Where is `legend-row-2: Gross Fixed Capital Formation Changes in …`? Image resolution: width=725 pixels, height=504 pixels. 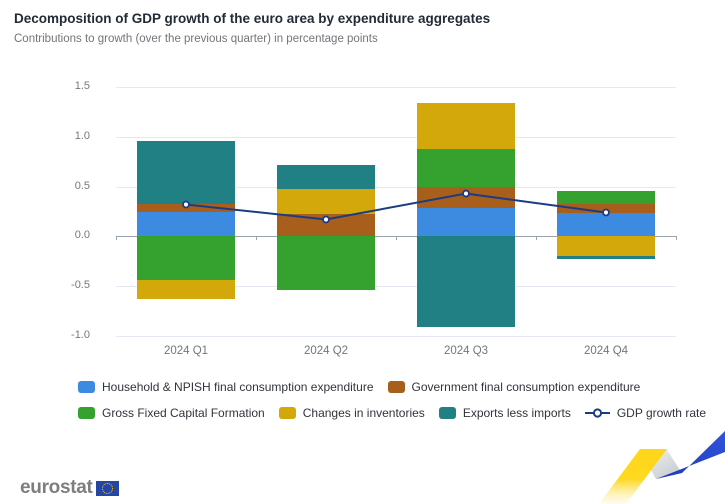
legend-row-2: Gross Fixed Capital Formation Changes in … is located at coordinates (401, 413).